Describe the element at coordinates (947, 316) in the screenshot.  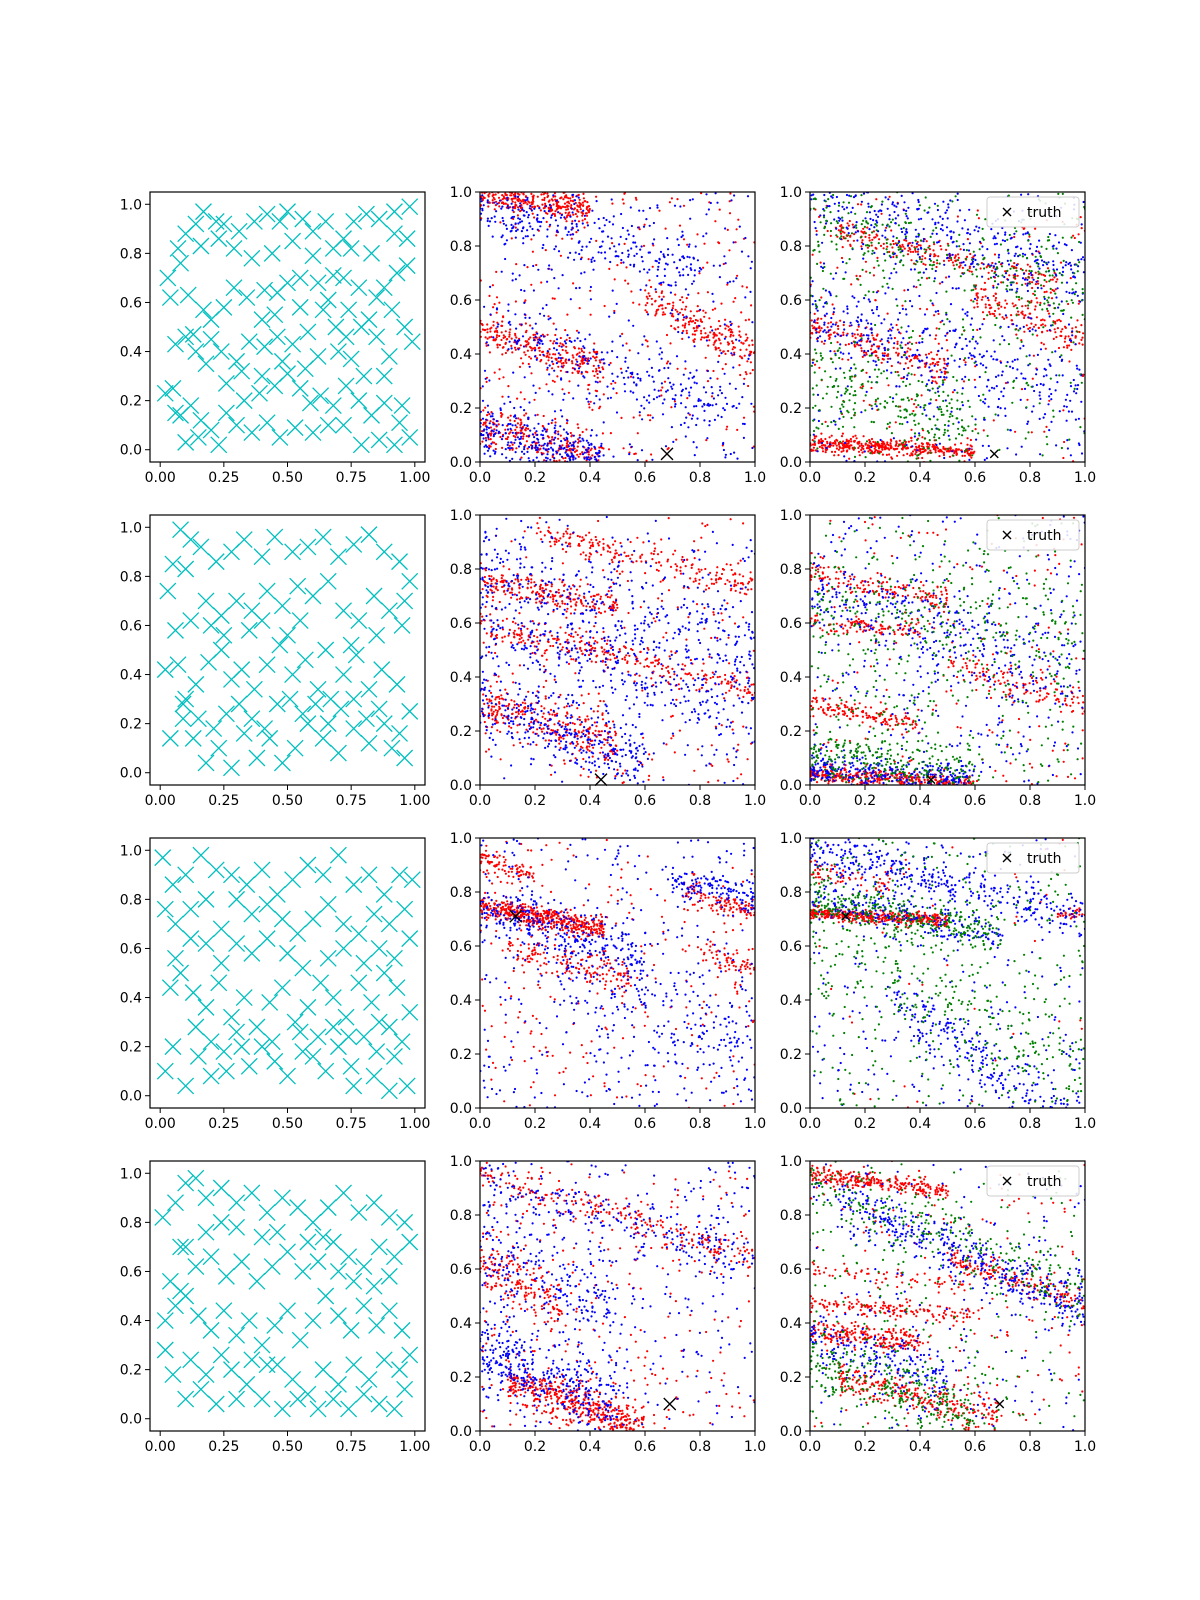
I see `plot-area` at that location.